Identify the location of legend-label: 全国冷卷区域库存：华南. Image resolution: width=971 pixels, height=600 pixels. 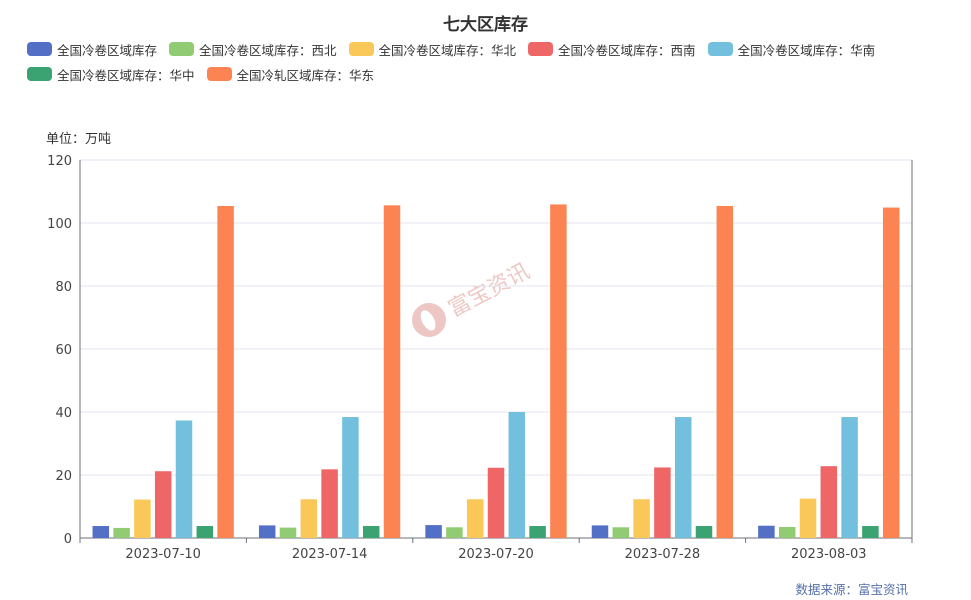
(806, 50).